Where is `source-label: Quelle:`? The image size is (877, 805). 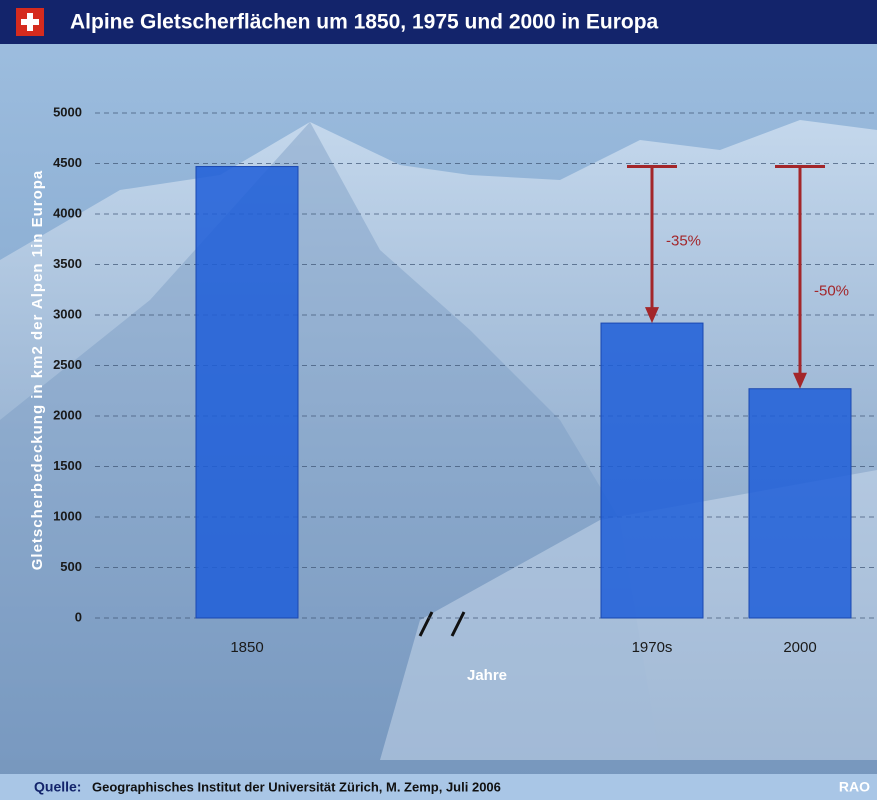 source-label: Quelle: is located at coordinates (57, 787).